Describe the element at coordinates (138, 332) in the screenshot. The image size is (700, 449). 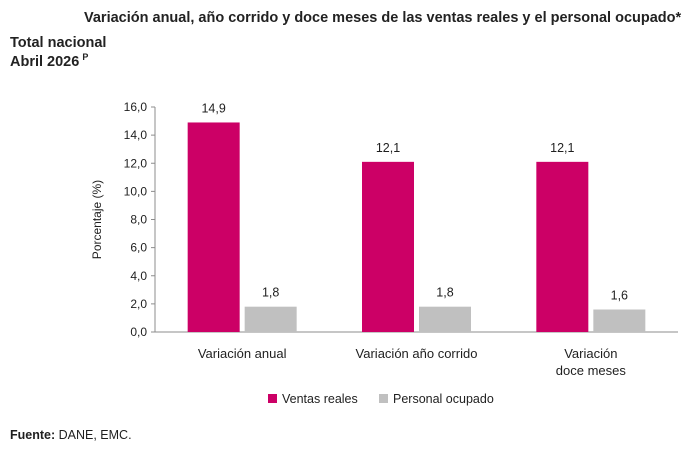
I see `y-tick-label: 0,0` at that location.